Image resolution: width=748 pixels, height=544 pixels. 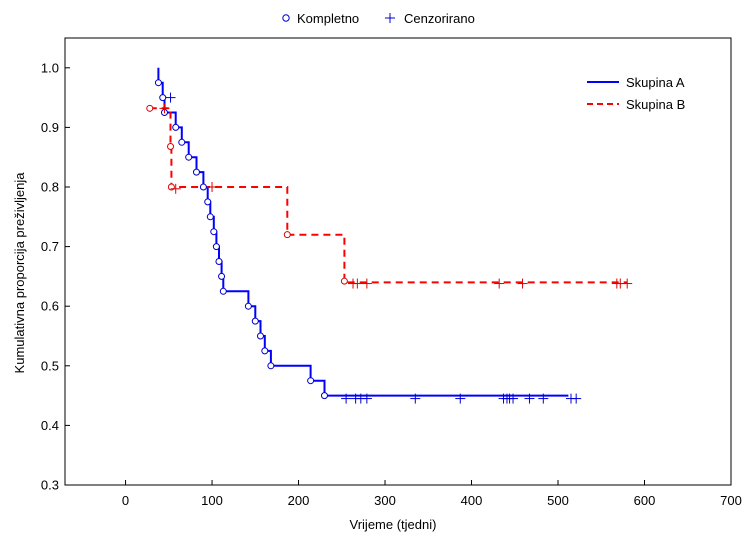 What do you see at coordinates (655, 104) in the screenshot?
I see `series-legend-b-label: Skupina B` at bounding box center [655, 104].